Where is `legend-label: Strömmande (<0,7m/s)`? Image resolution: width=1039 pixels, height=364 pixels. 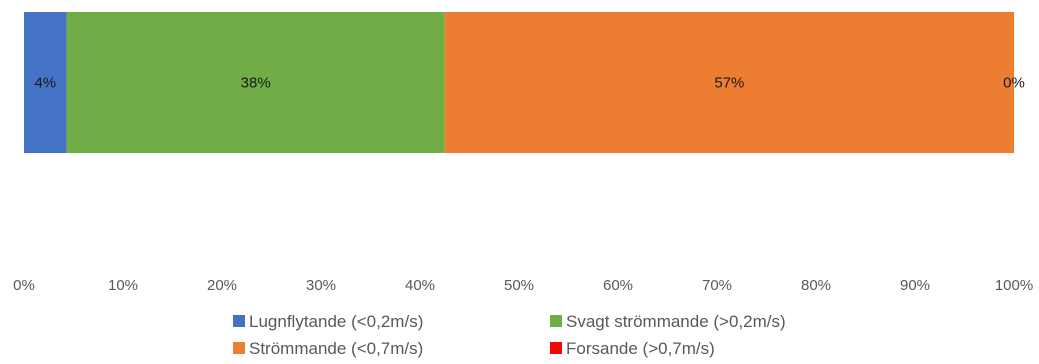
legend-label: Strömmande (<0,7m/s) is located at coordinates (336, 348).